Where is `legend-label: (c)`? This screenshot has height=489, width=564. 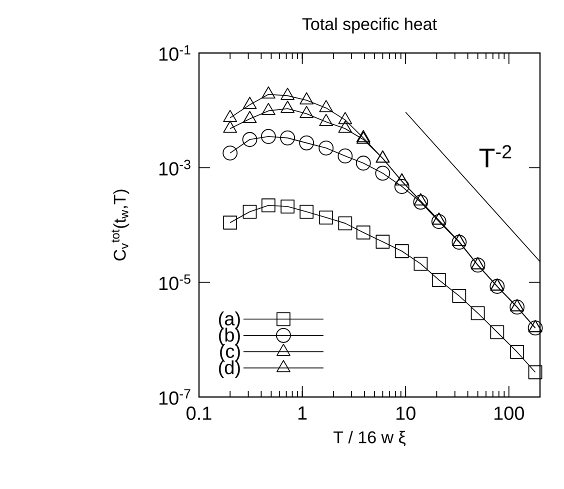 legend-label: (c) is located at coordinates (230, 353).